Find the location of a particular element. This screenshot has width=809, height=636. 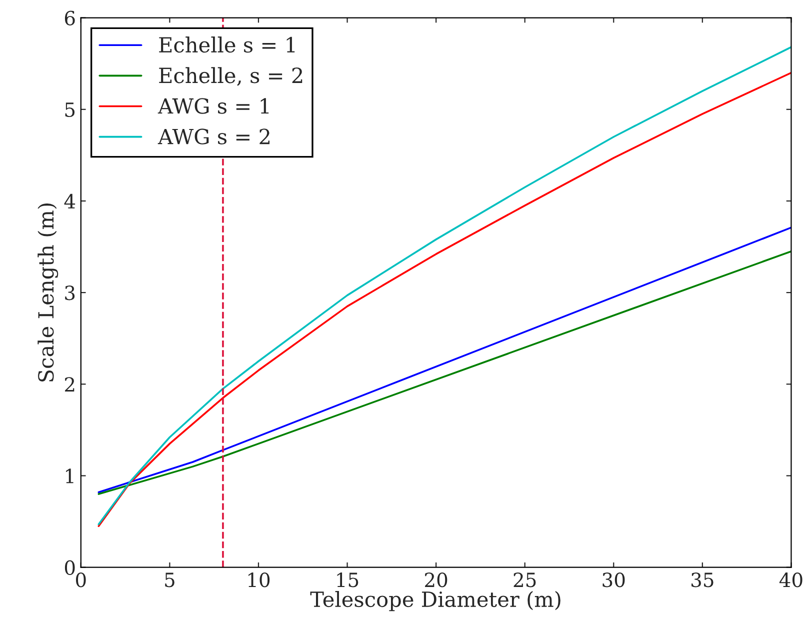

x-tick-label: 35 is located at coordinates (703, 580).